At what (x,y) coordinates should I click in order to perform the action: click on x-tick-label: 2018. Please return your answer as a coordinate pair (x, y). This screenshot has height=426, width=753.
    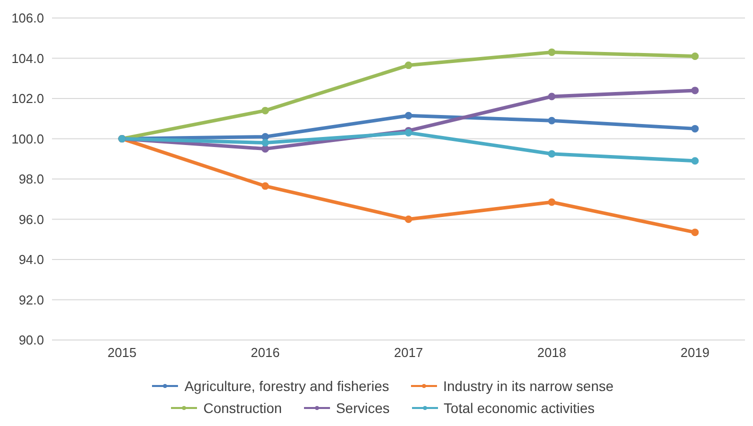
    Looking at the image, I should click on (551, 352).